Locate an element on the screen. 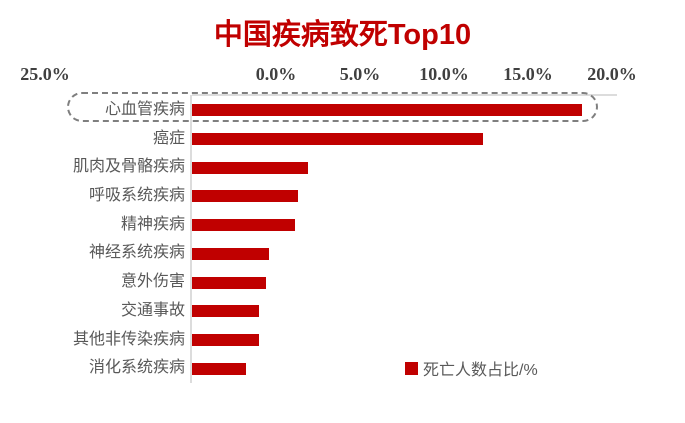 The height and width of the screenshot is (423, 685). x-axis-tick-label: 0.0% is located at coordinates (276, 74).